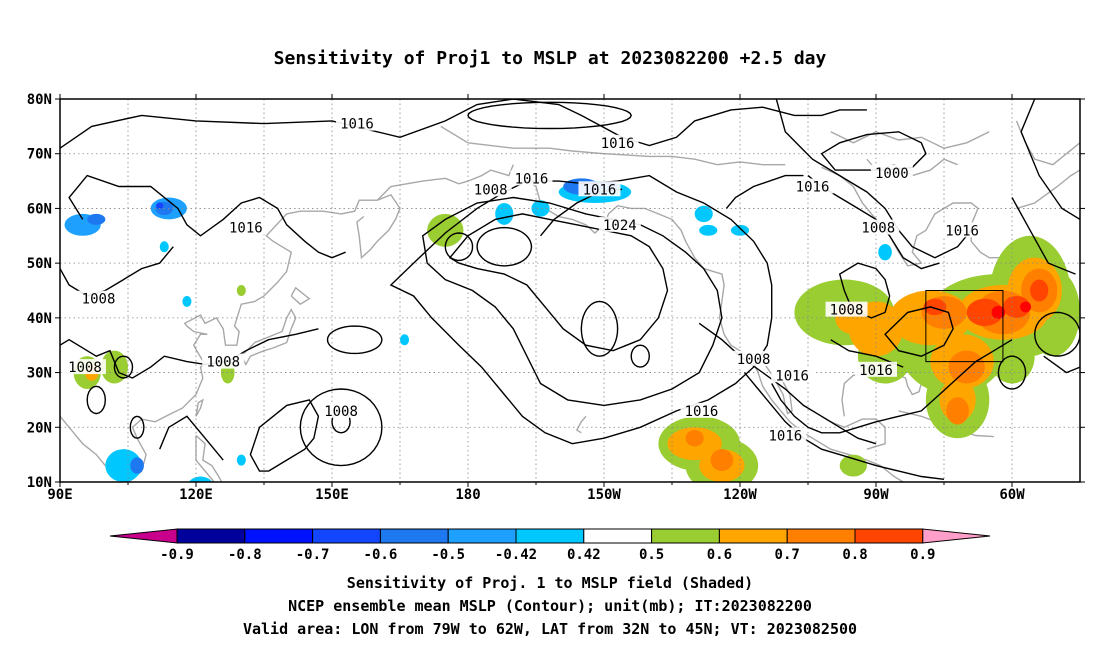 Image resolution: width=1100 pixels, height=650 pixels. What do you see at coordinates (381, 555) in the screenshot?
I see `colorbar-tick-label: -0.6` at bounding box center [381, 555].